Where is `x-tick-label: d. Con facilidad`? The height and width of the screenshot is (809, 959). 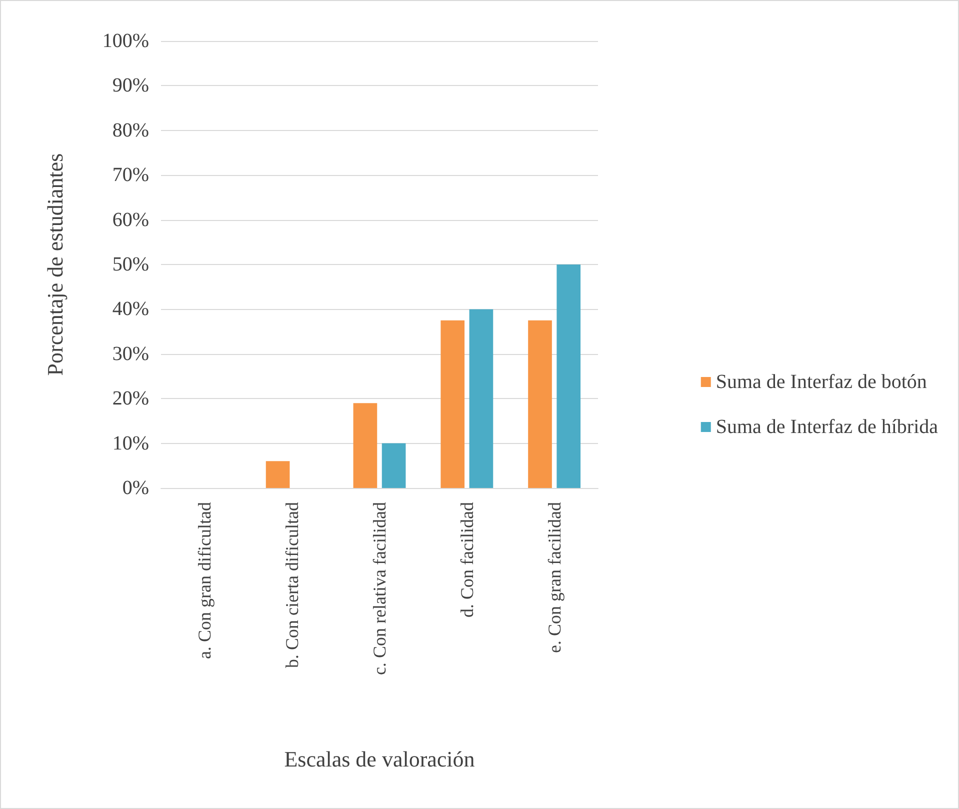 x-tick-label: d. Con facilidad is located at coordinates (466, 560).